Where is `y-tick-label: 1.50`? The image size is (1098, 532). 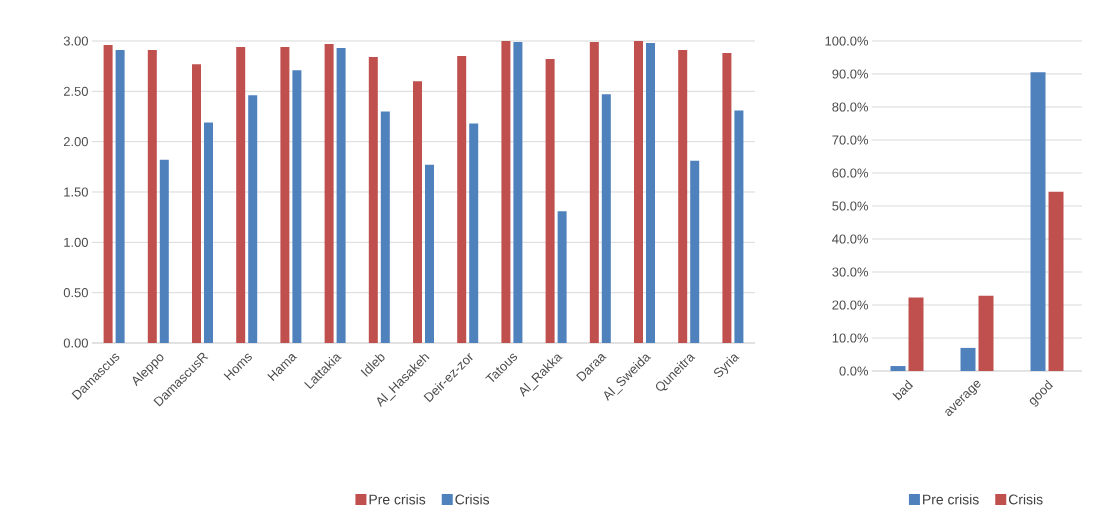 y-tick-label: 1.50 is located at coordinates (76, 192).